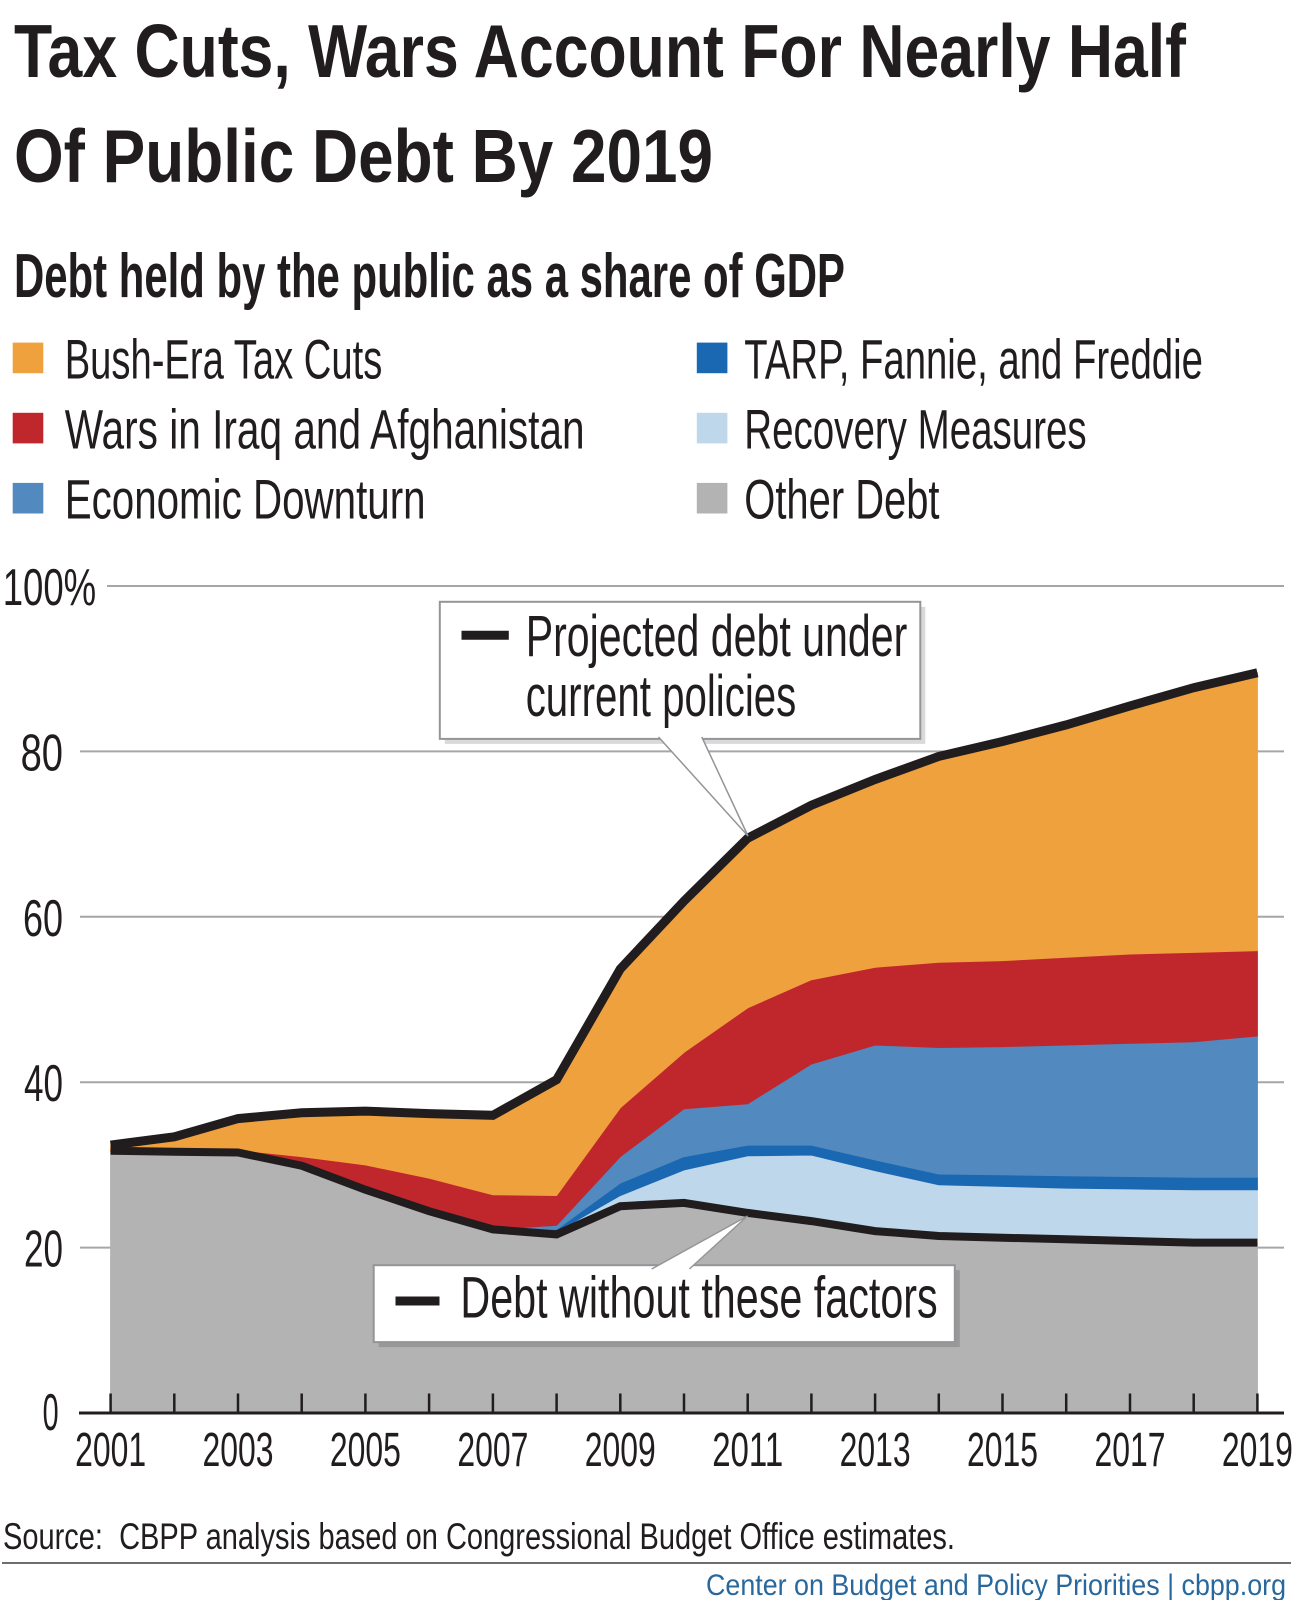 This screenshot has height=1605, width=1295. I want to click on svg-text: 2003, so click(238, 1450).